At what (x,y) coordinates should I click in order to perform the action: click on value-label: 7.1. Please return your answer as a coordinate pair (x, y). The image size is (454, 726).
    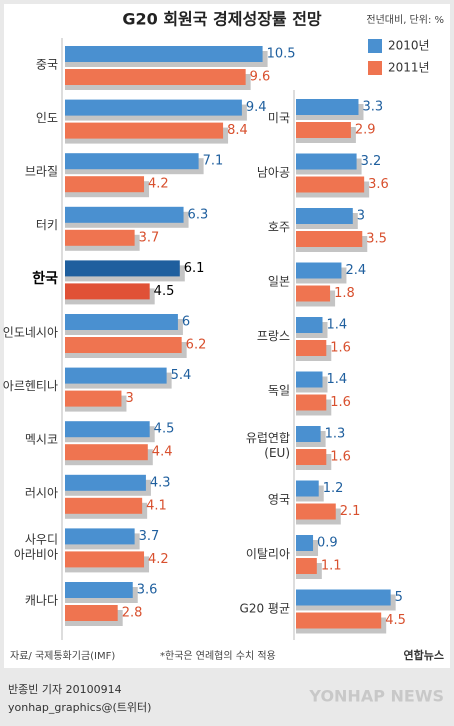
    Looking at the image, I should click on (213, 161).